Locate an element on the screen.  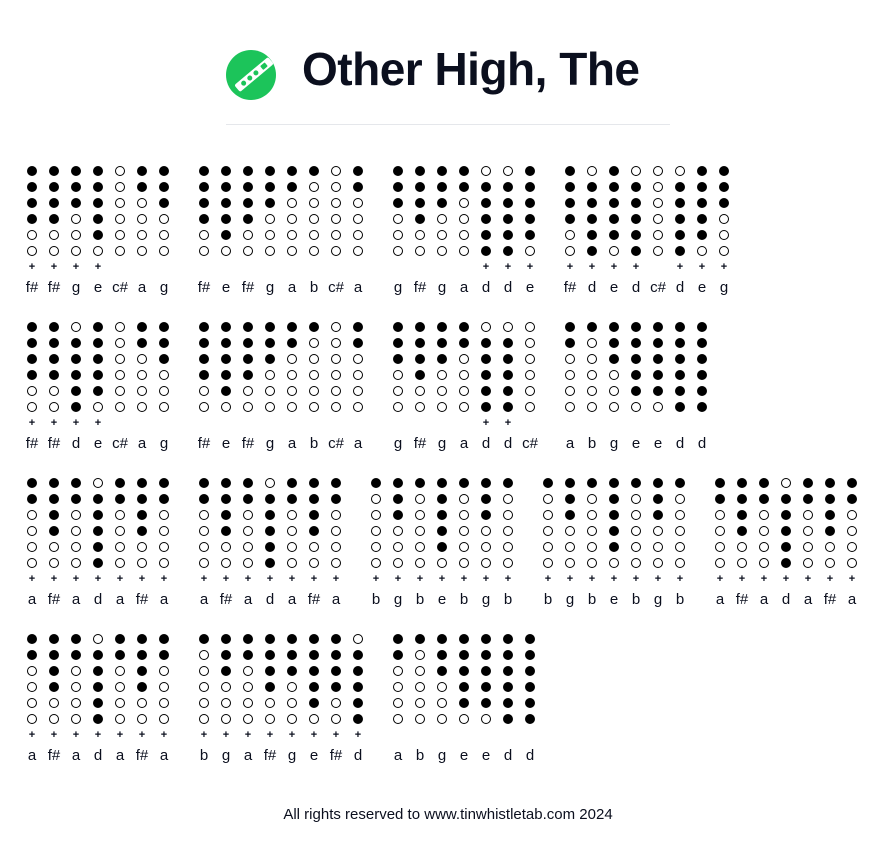
note-label: b is located at coordinates (548, 599).